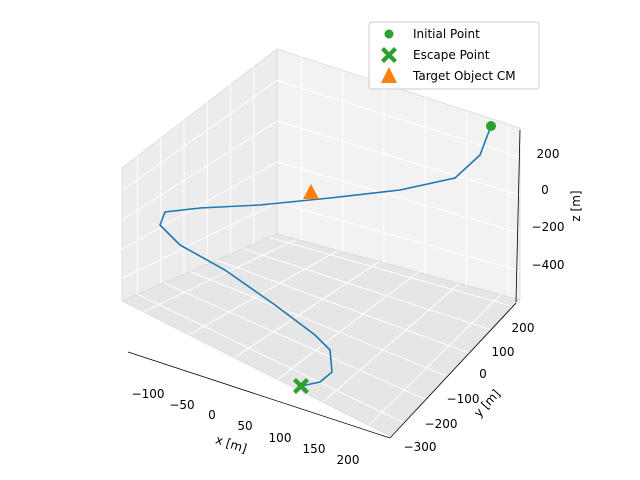  What do you see at coordinates (518, 216) in the screenshot?
I see `z-axis-line` at bounding box center [518, 216].